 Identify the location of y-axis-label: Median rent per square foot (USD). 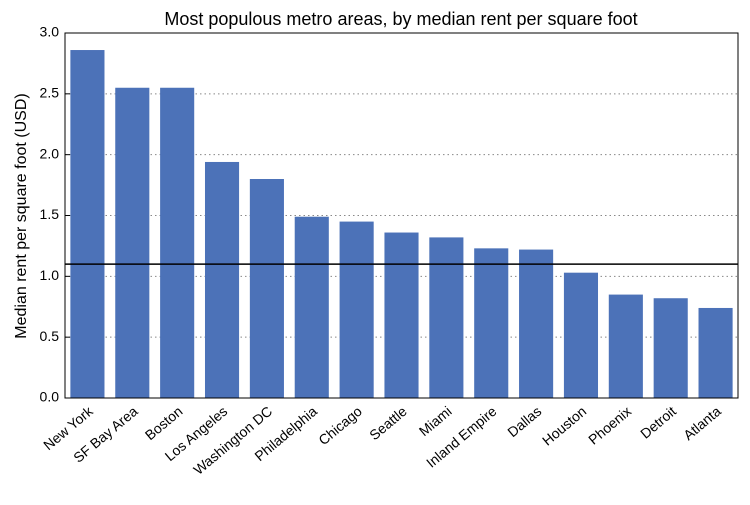
(21, 215).